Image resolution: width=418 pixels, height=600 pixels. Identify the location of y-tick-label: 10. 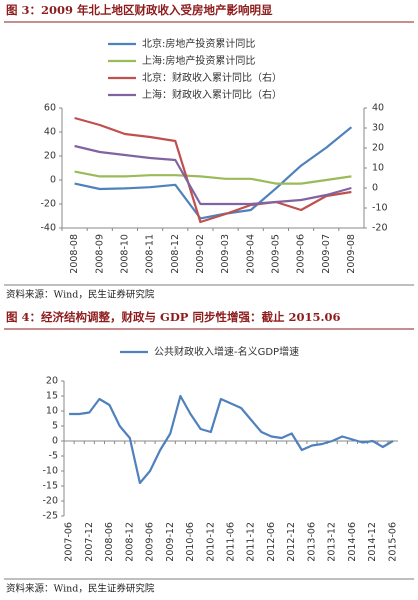
(52, 411).